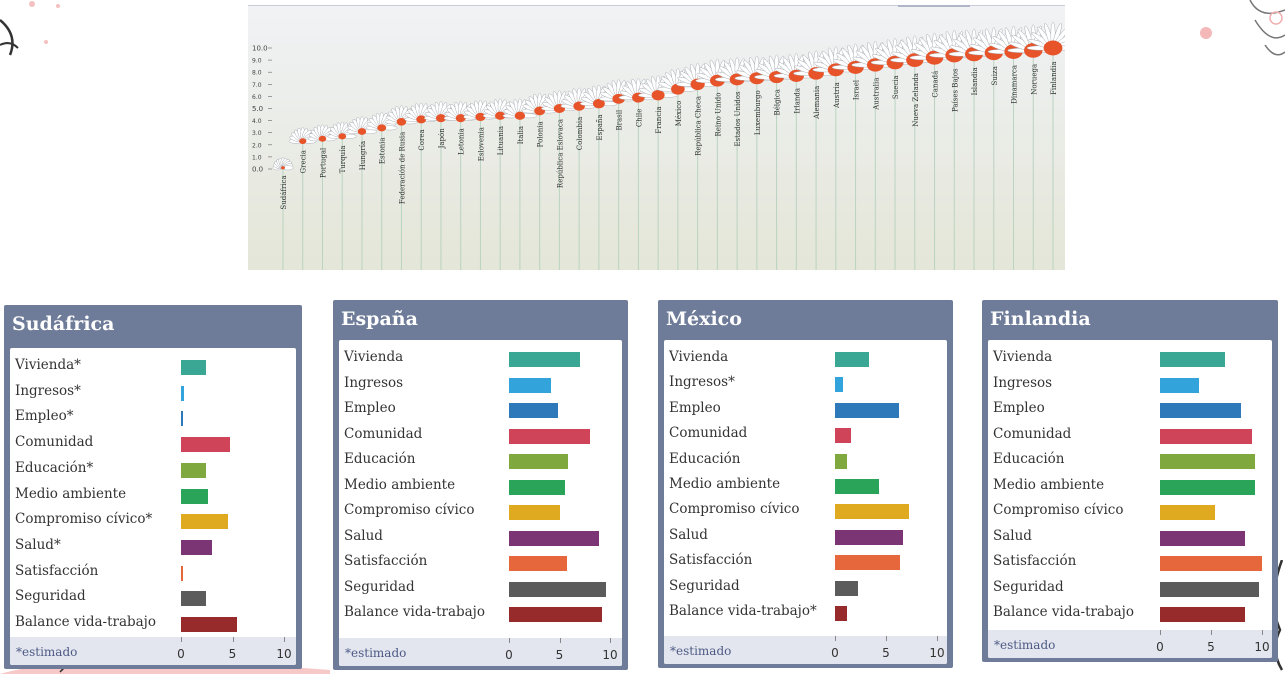 The width and height of the screenshot is (1285, 674). I want to click on country-label: México, so click(679, 114).